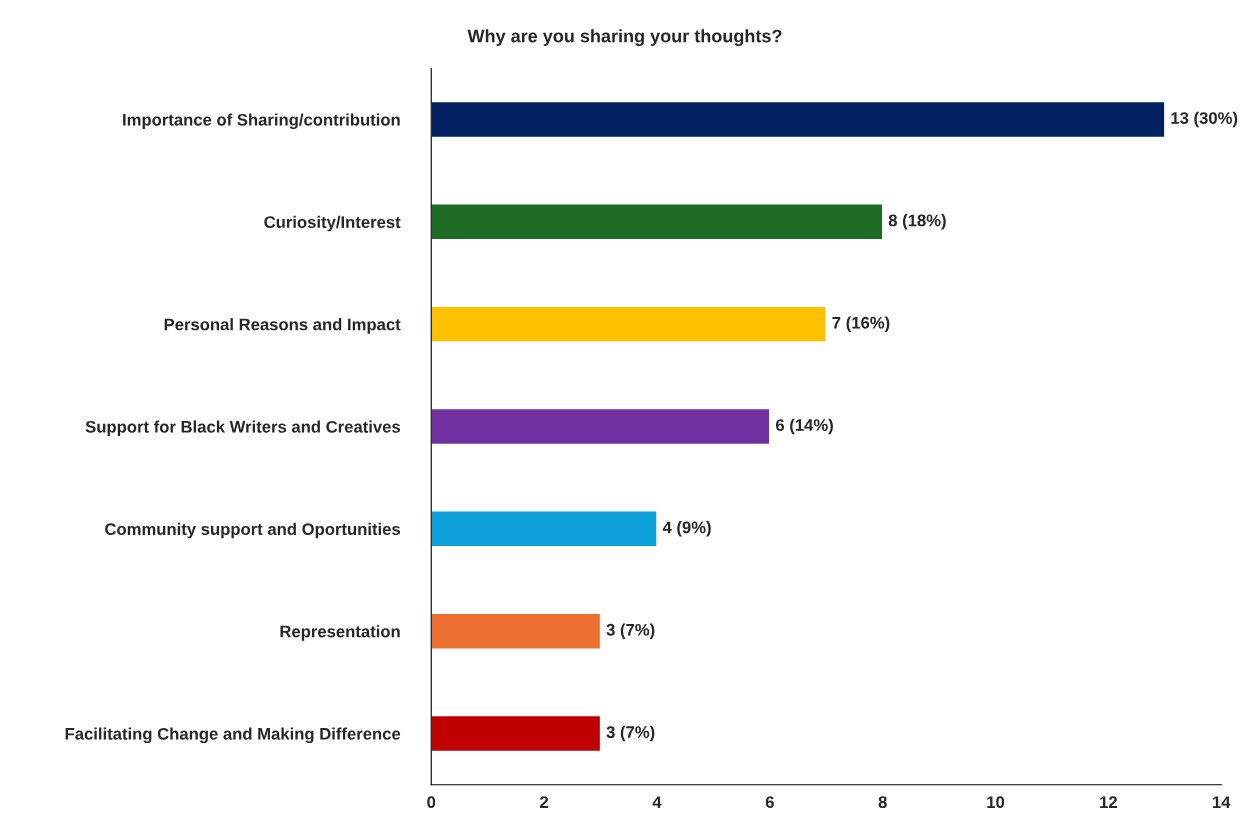  I want to click on x-tick-label: 14, so click(1222, 802).